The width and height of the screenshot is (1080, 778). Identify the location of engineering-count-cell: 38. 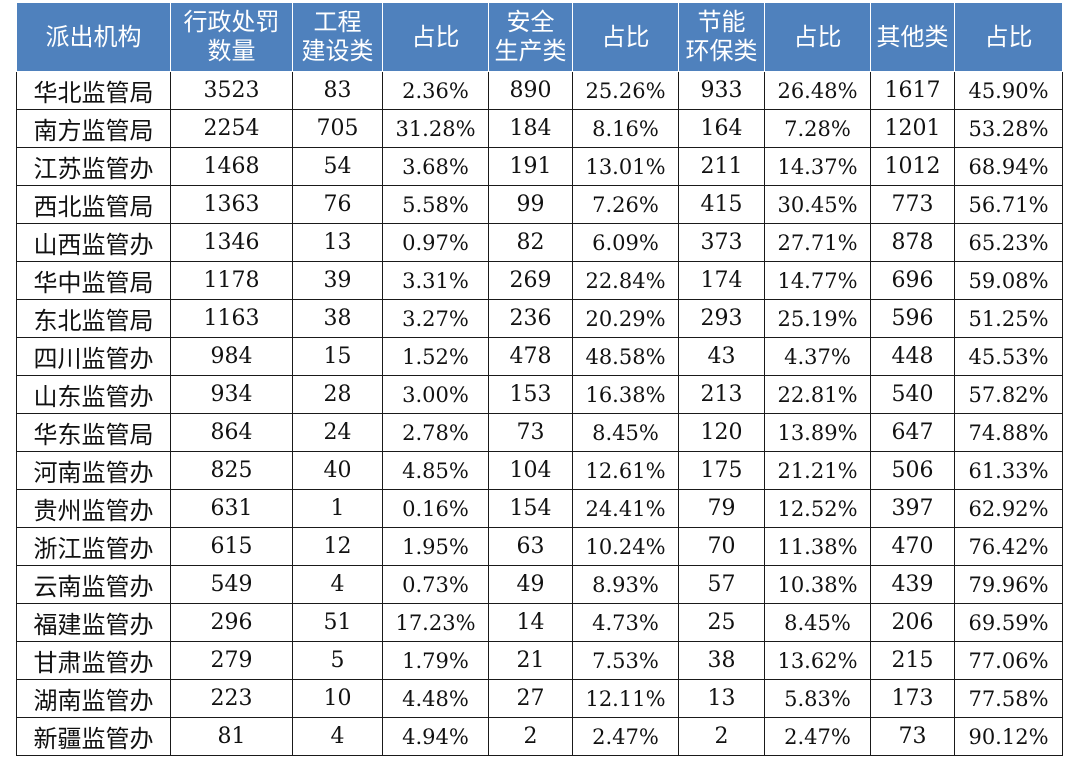
(337, 318).